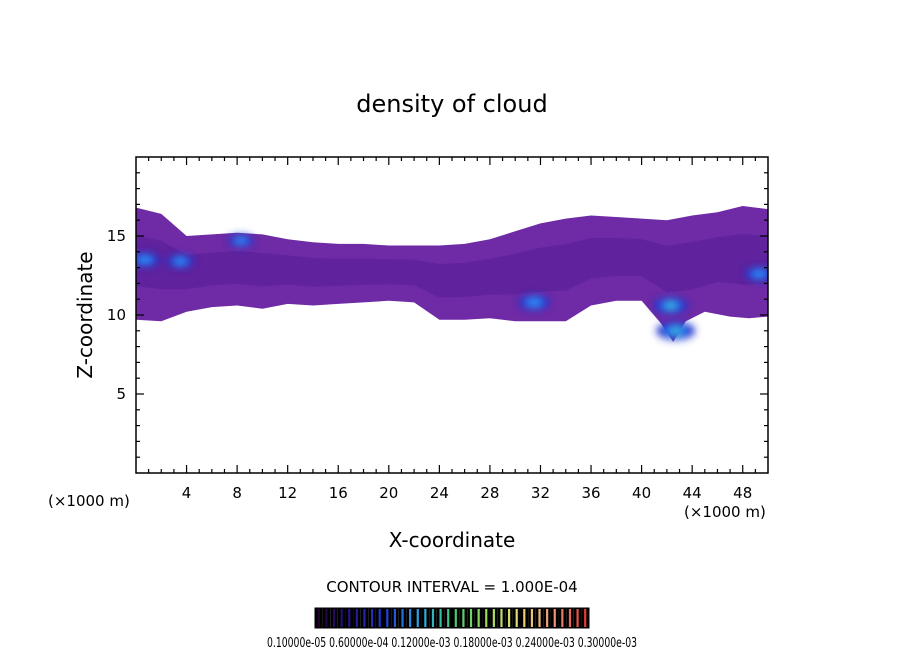  Describe the element at coordinates (540, 493) in the screenshot. I see `x-tick-label: 32` at that location.